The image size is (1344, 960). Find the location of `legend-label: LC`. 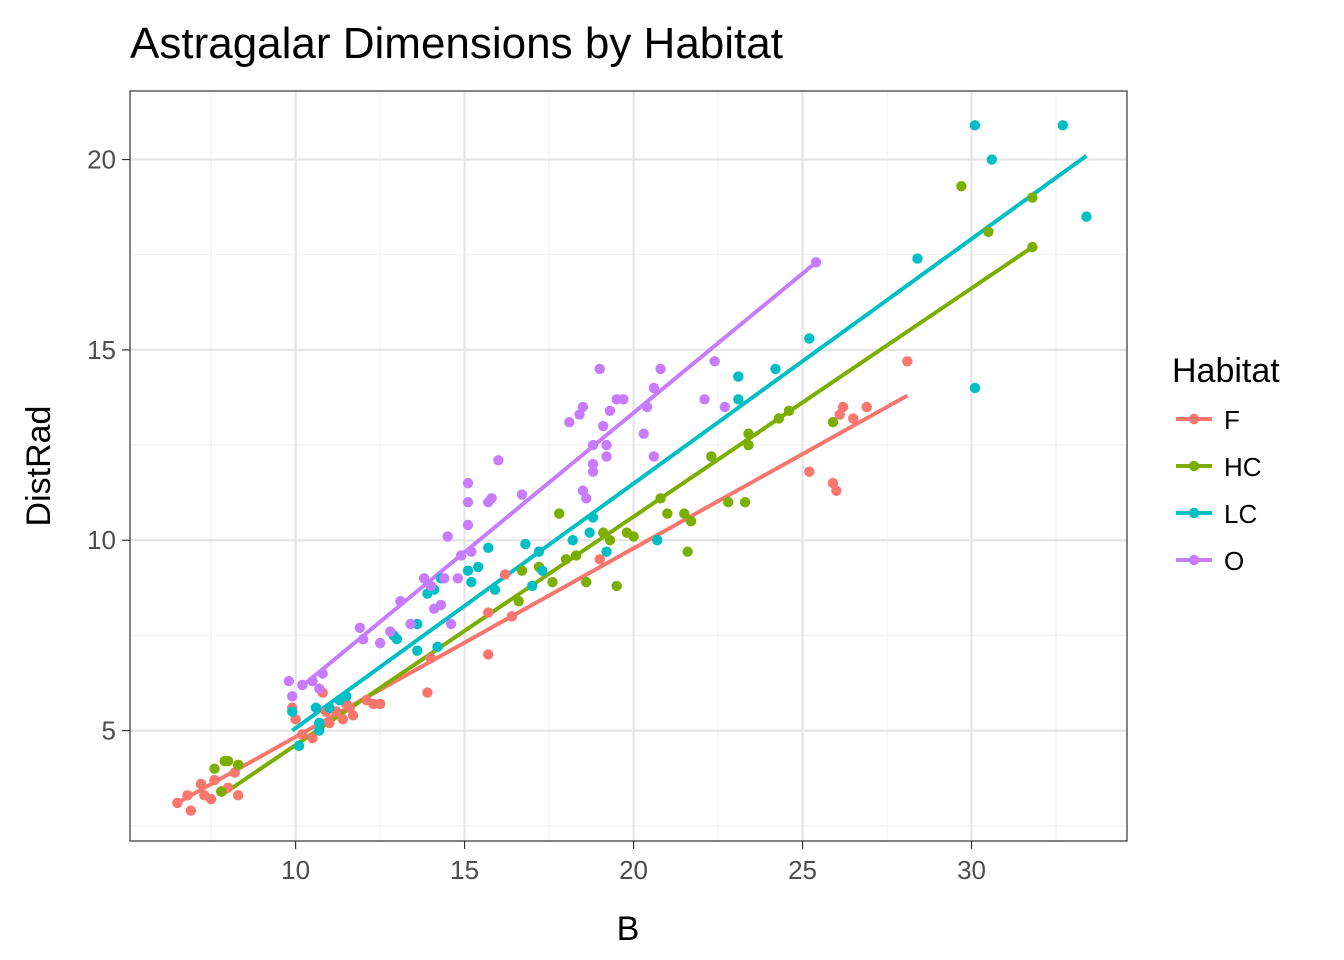

legend-label: LC is located at coordinates (1240, 514).